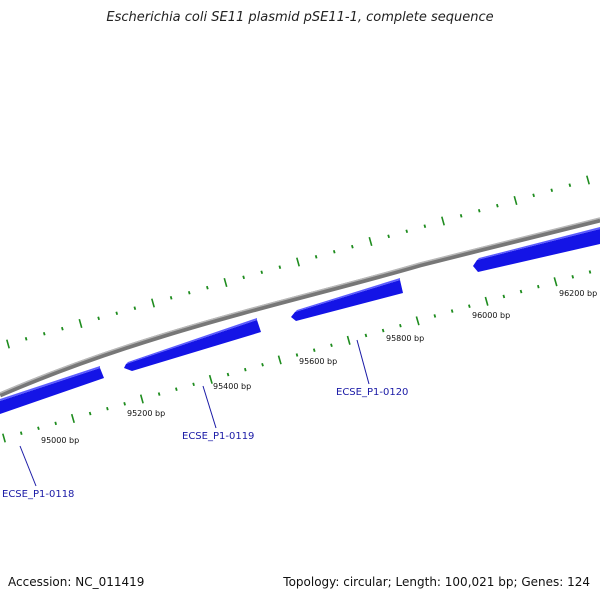  I want to click on scale-label: 95400 bp, so click(232, 386).